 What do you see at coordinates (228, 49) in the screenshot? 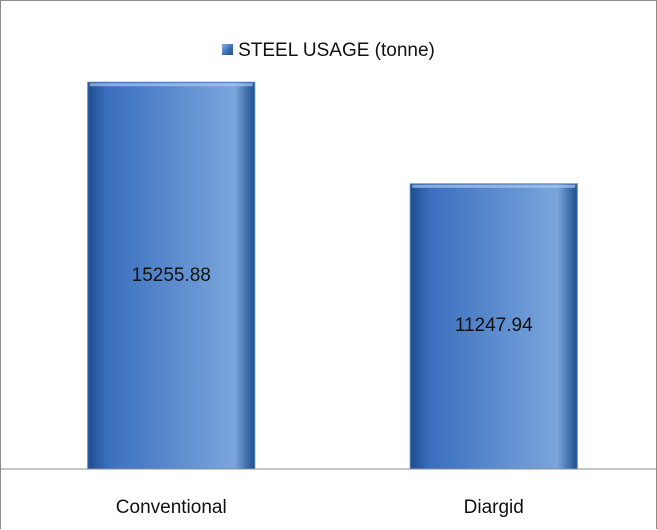
I see `legend-swatch` at bounding box center [228, 49].